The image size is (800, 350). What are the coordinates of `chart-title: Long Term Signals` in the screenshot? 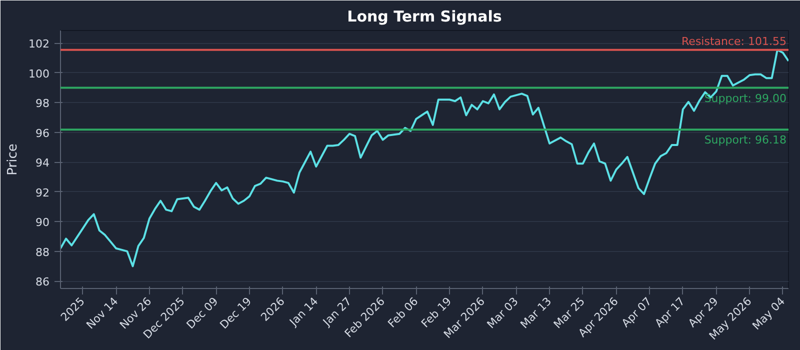 It's located at (424, 17).